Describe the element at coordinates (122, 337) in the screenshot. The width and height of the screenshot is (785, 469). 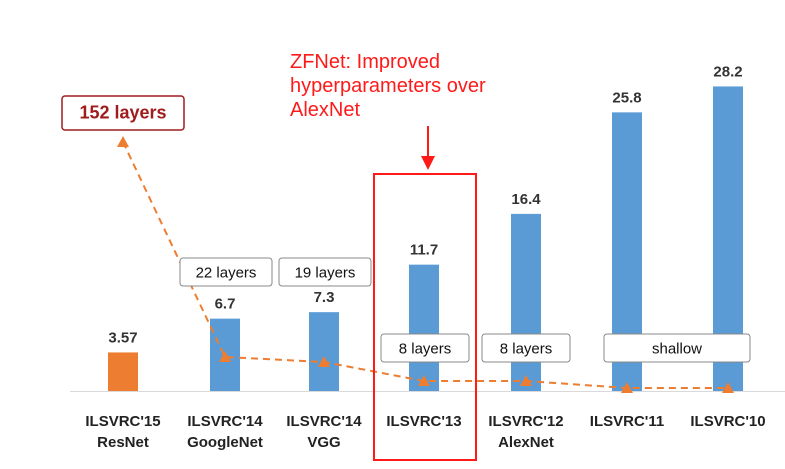
I see `value-label: 3.57` at that location.